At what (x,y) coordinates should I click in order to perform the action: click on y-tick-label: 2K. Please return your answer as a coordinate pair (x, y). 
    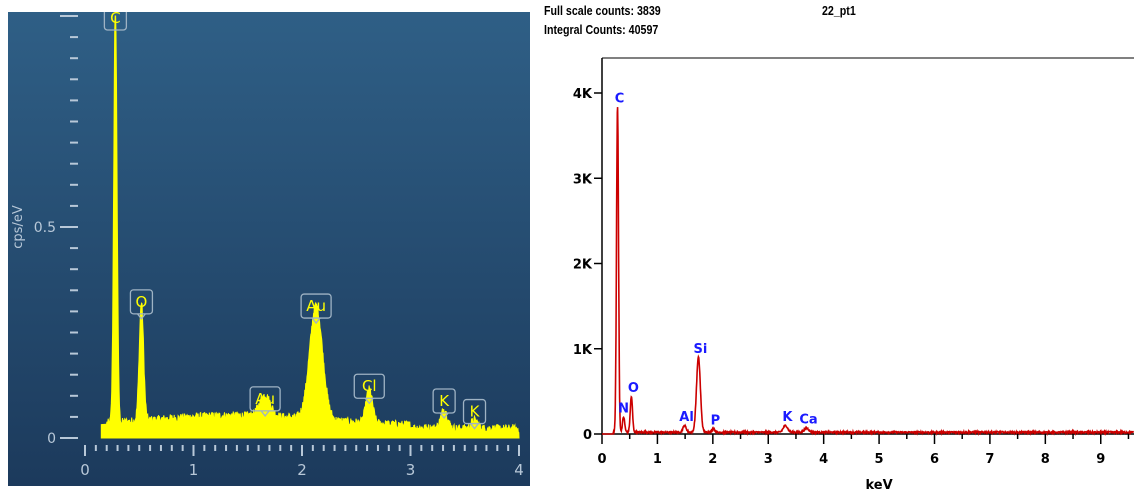
    Looking at the image, I should click on (583, 265).